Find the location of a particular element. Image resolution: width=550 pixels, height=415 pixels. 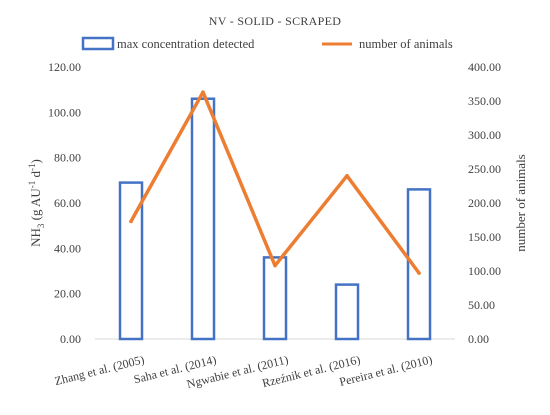

left-tick-label: 0.00 is located at coordinates (70, 339).